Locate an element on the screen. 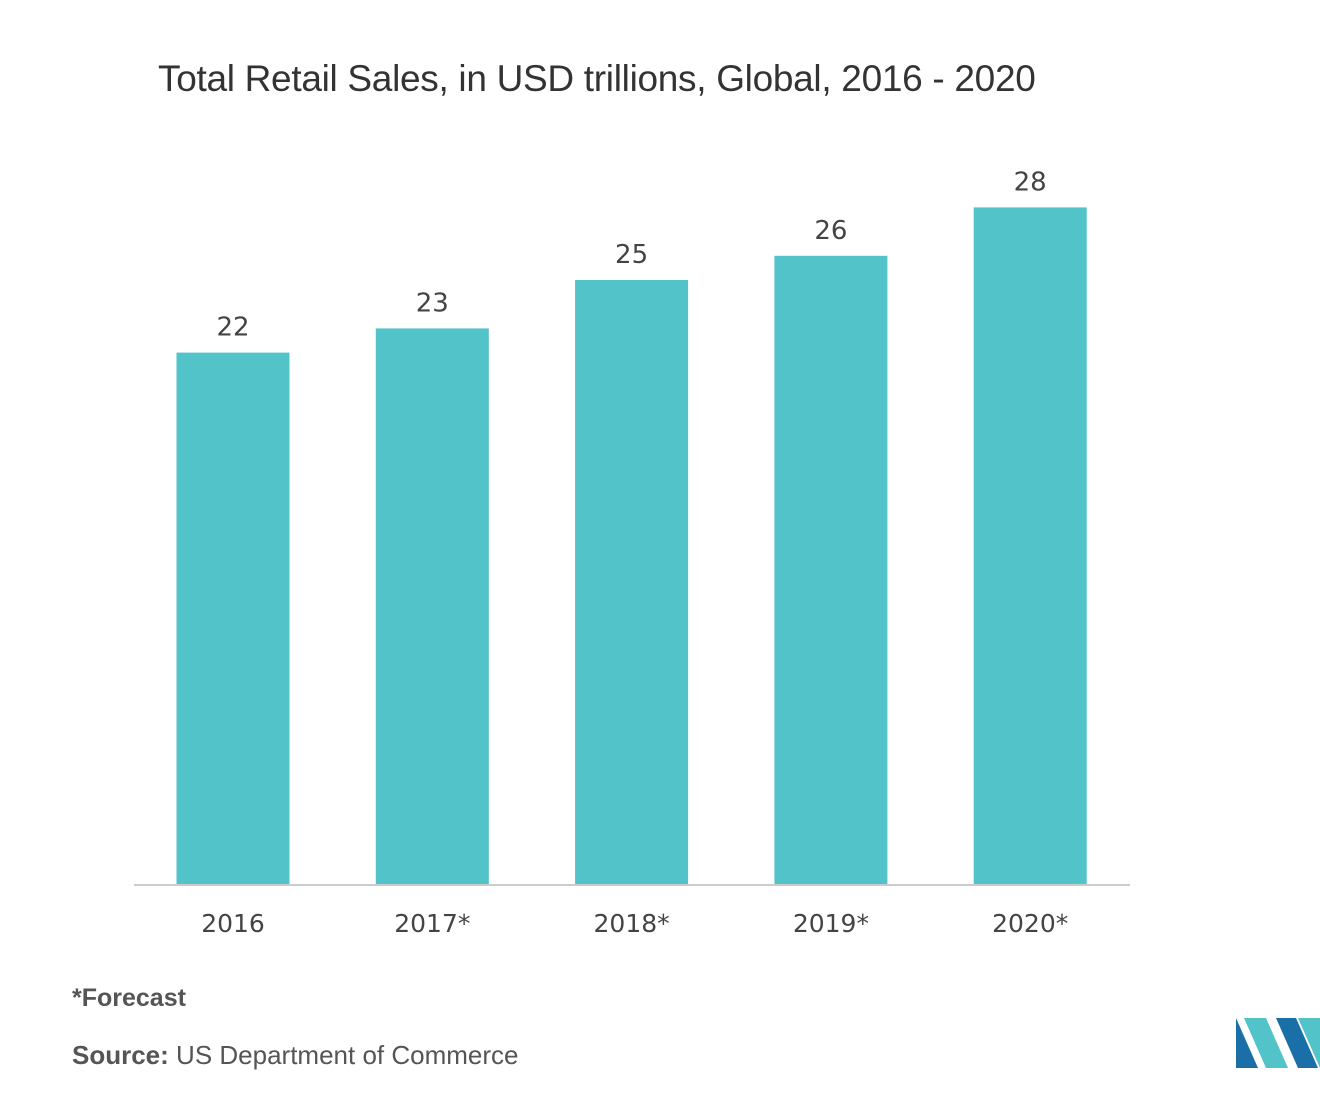  tick-labels-group: 2016 2017* 2018* 2019* 2020* is located at coordinates (634, 923).